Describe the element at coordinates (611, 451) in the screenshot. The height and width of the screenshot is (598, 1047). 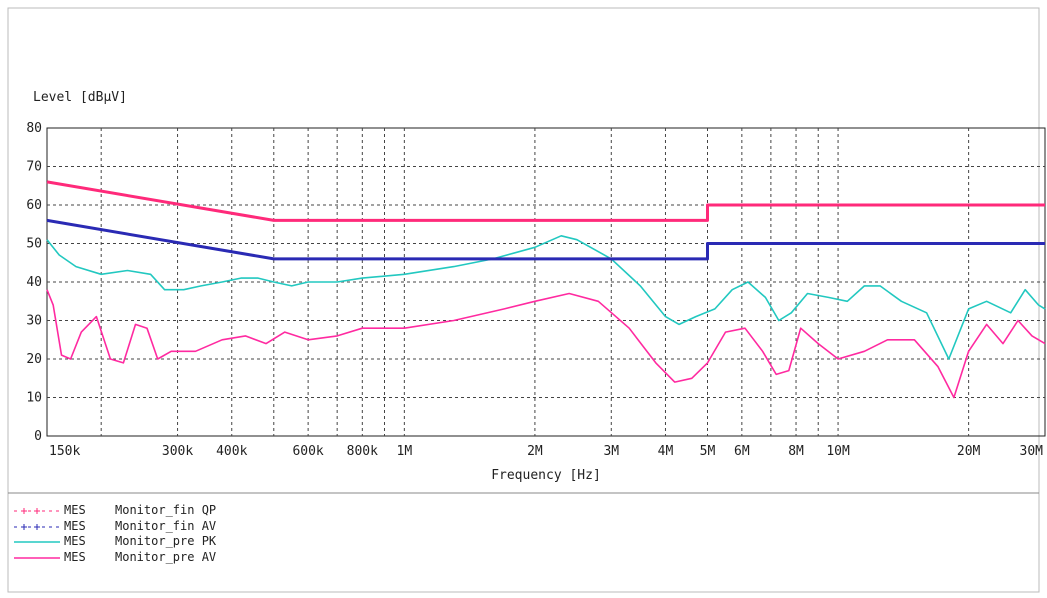
I see `x-tick-label: 3M` at that location.